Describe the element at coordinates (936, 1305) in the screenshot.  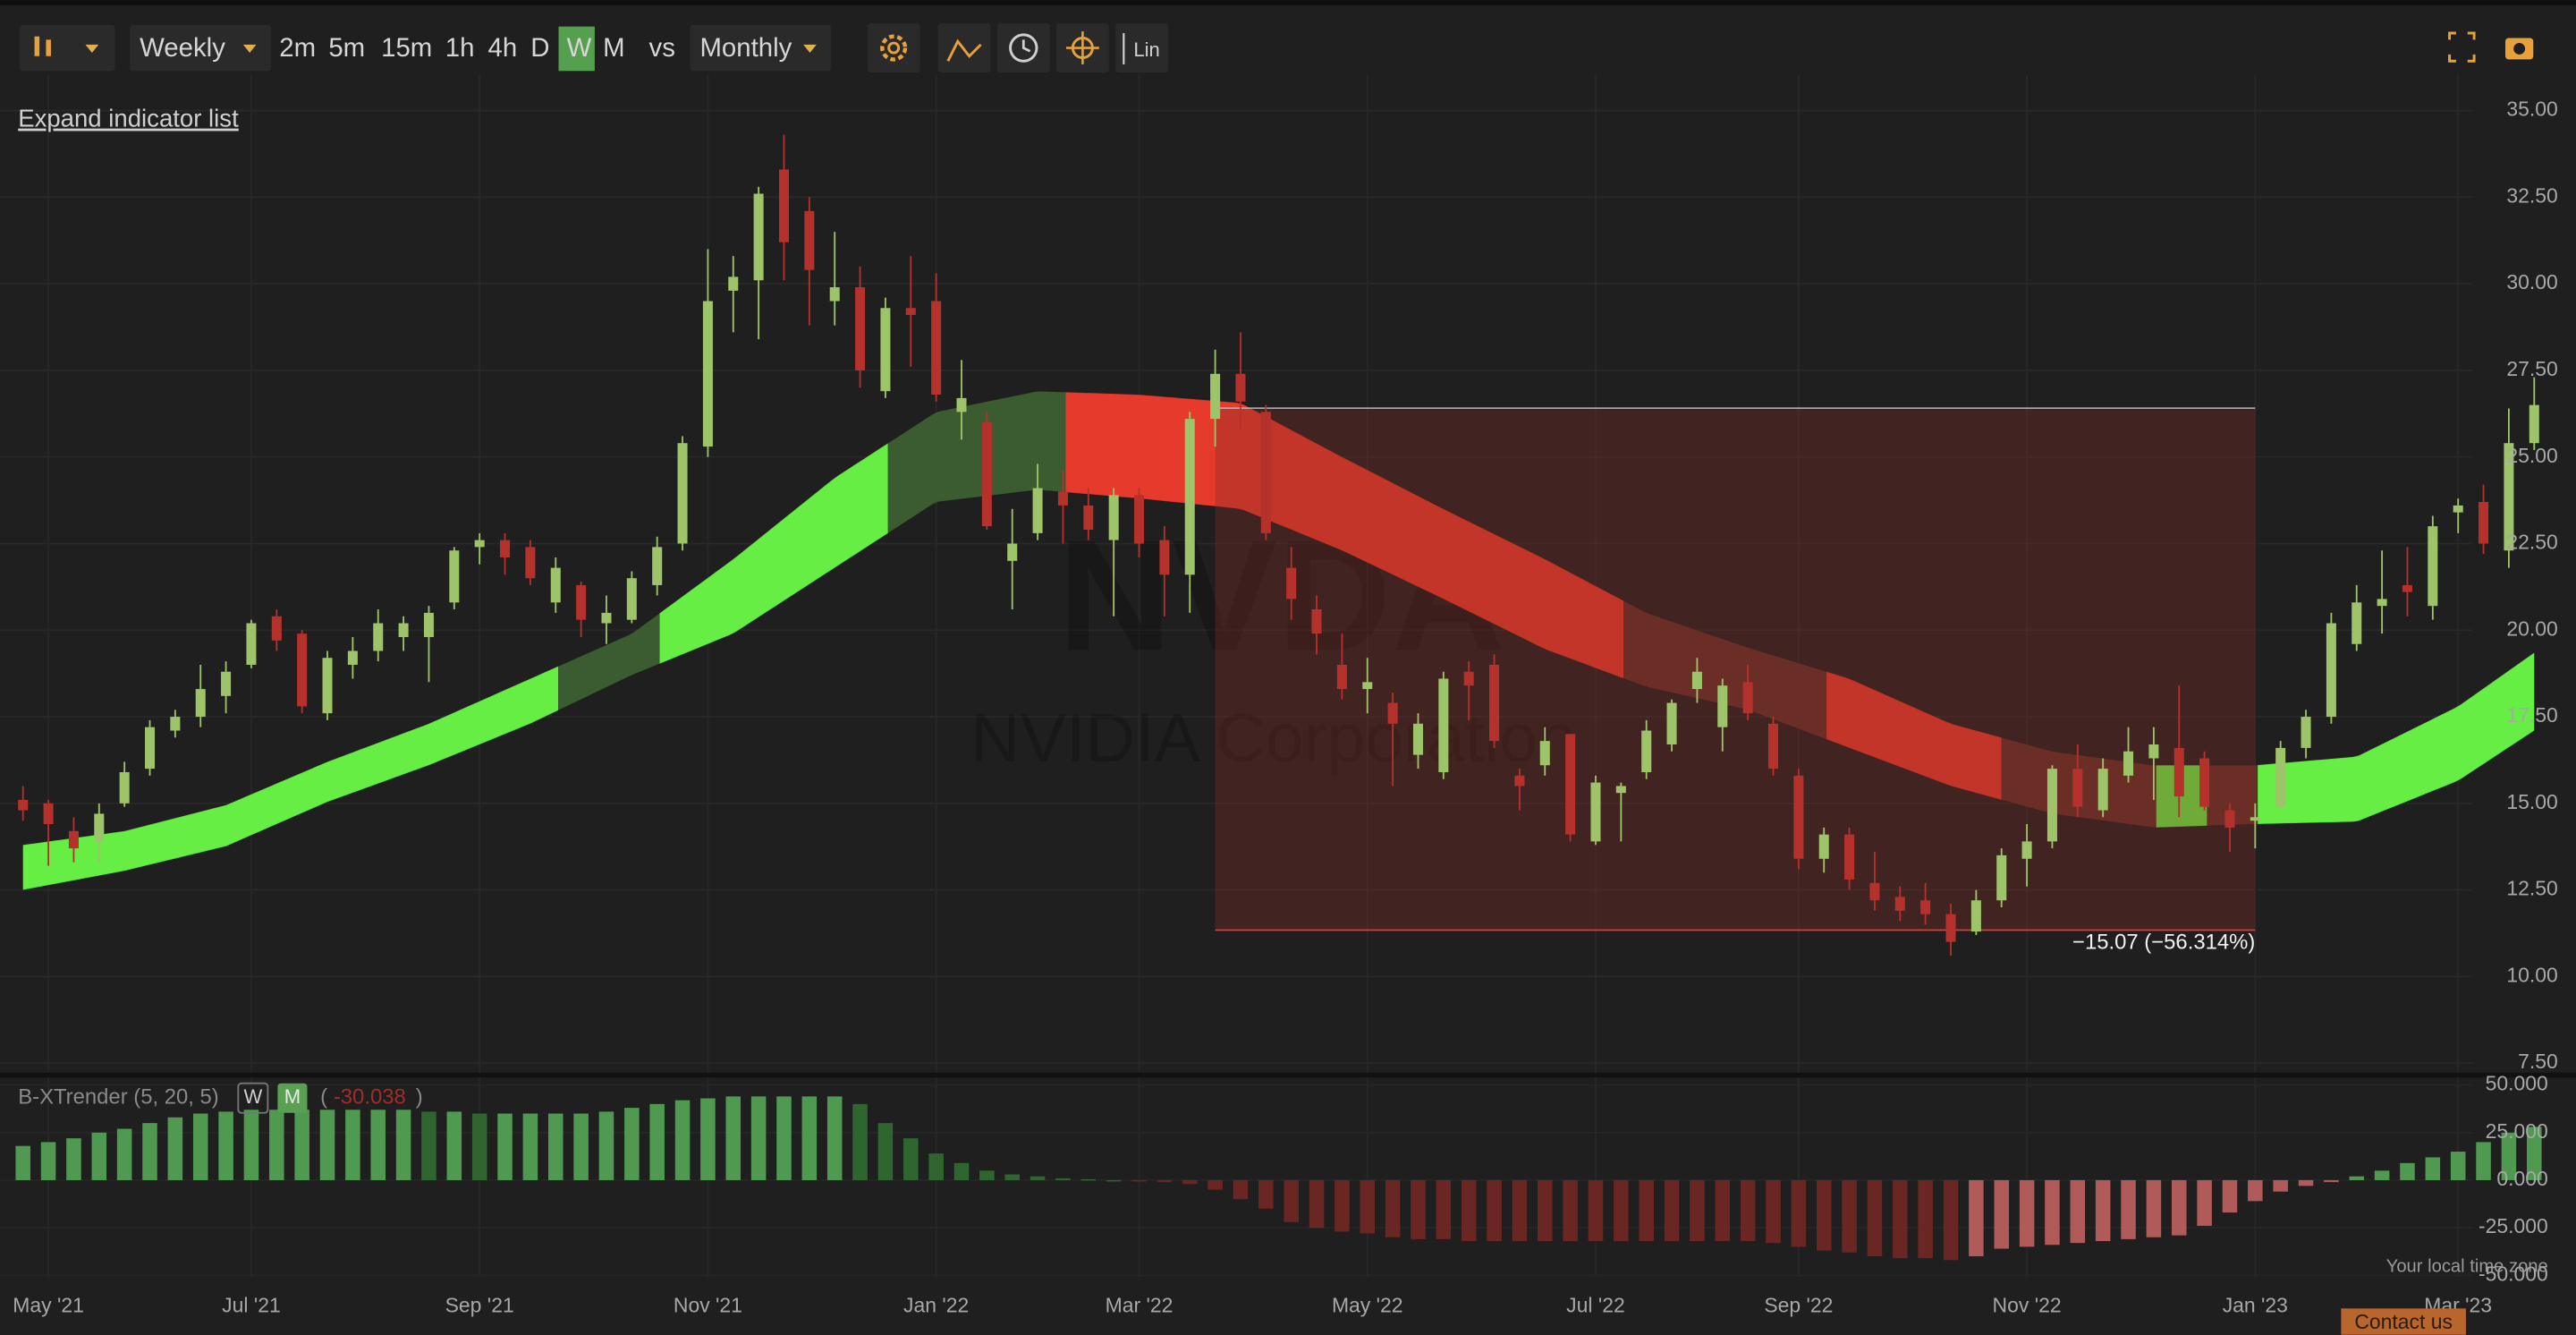
I see `x-tick-label: Jan '22` at that location.